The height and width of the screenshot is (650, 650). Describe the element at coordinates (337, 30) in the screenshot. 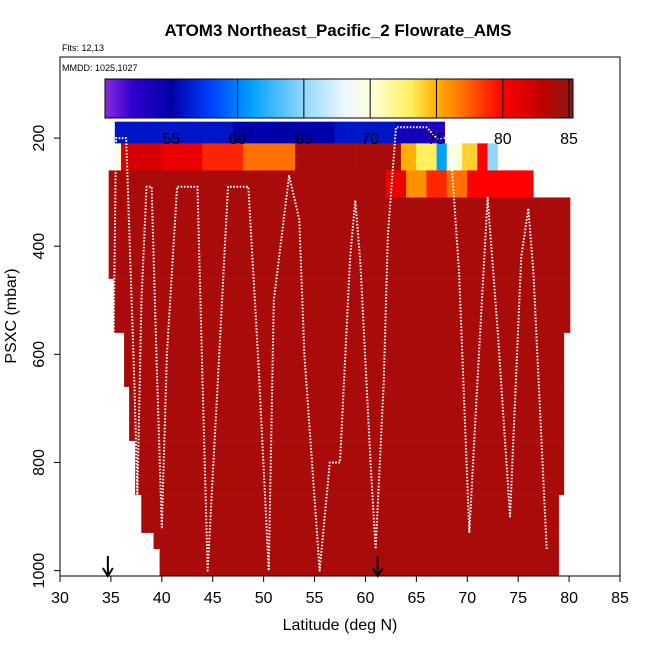

I see `chart-title: ATOM3 Northeast_Pacific_2 Flowrate_AMS` at that location.